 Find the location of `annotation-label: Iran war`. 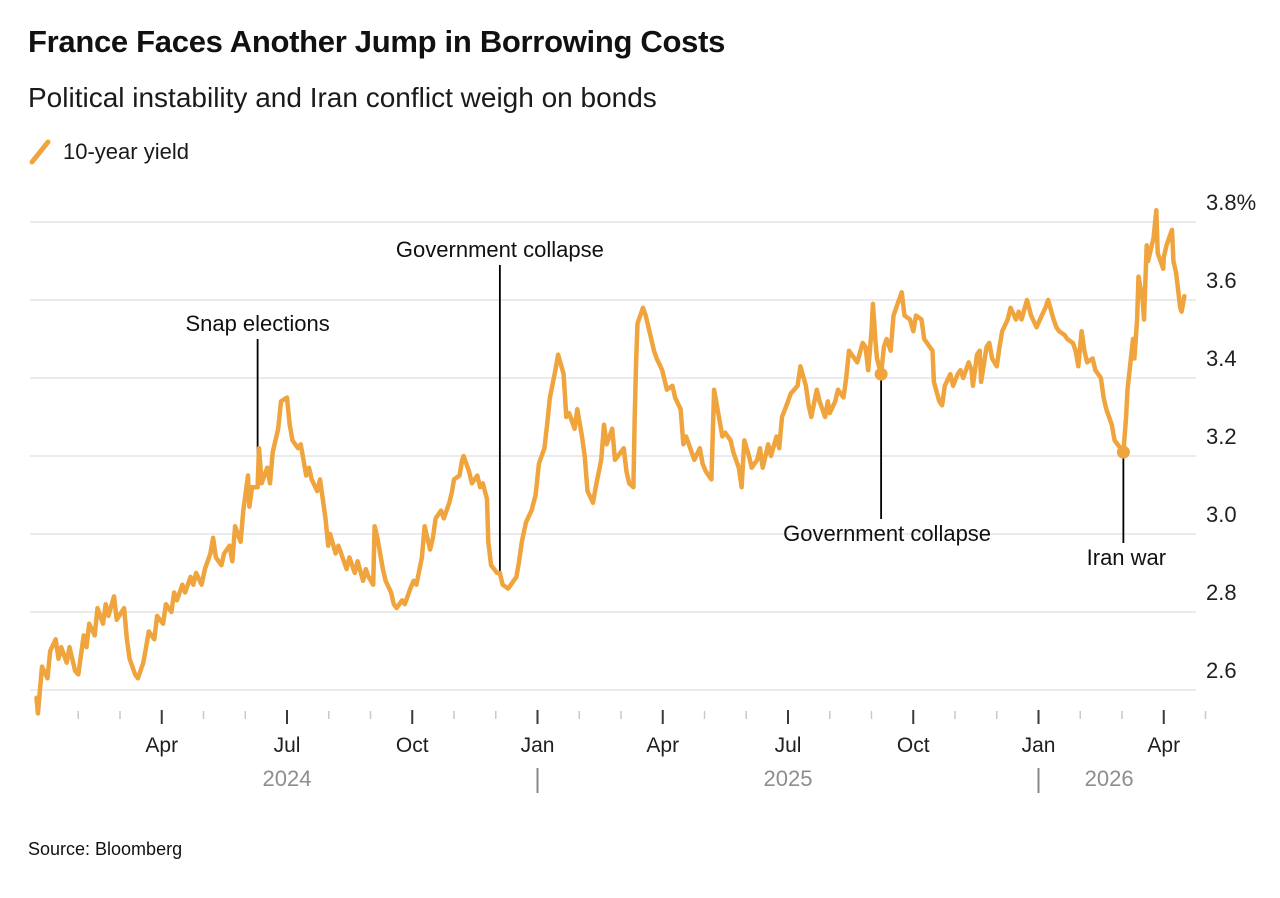

annotation-label: Iran war is located at coordinates (1126, 557).